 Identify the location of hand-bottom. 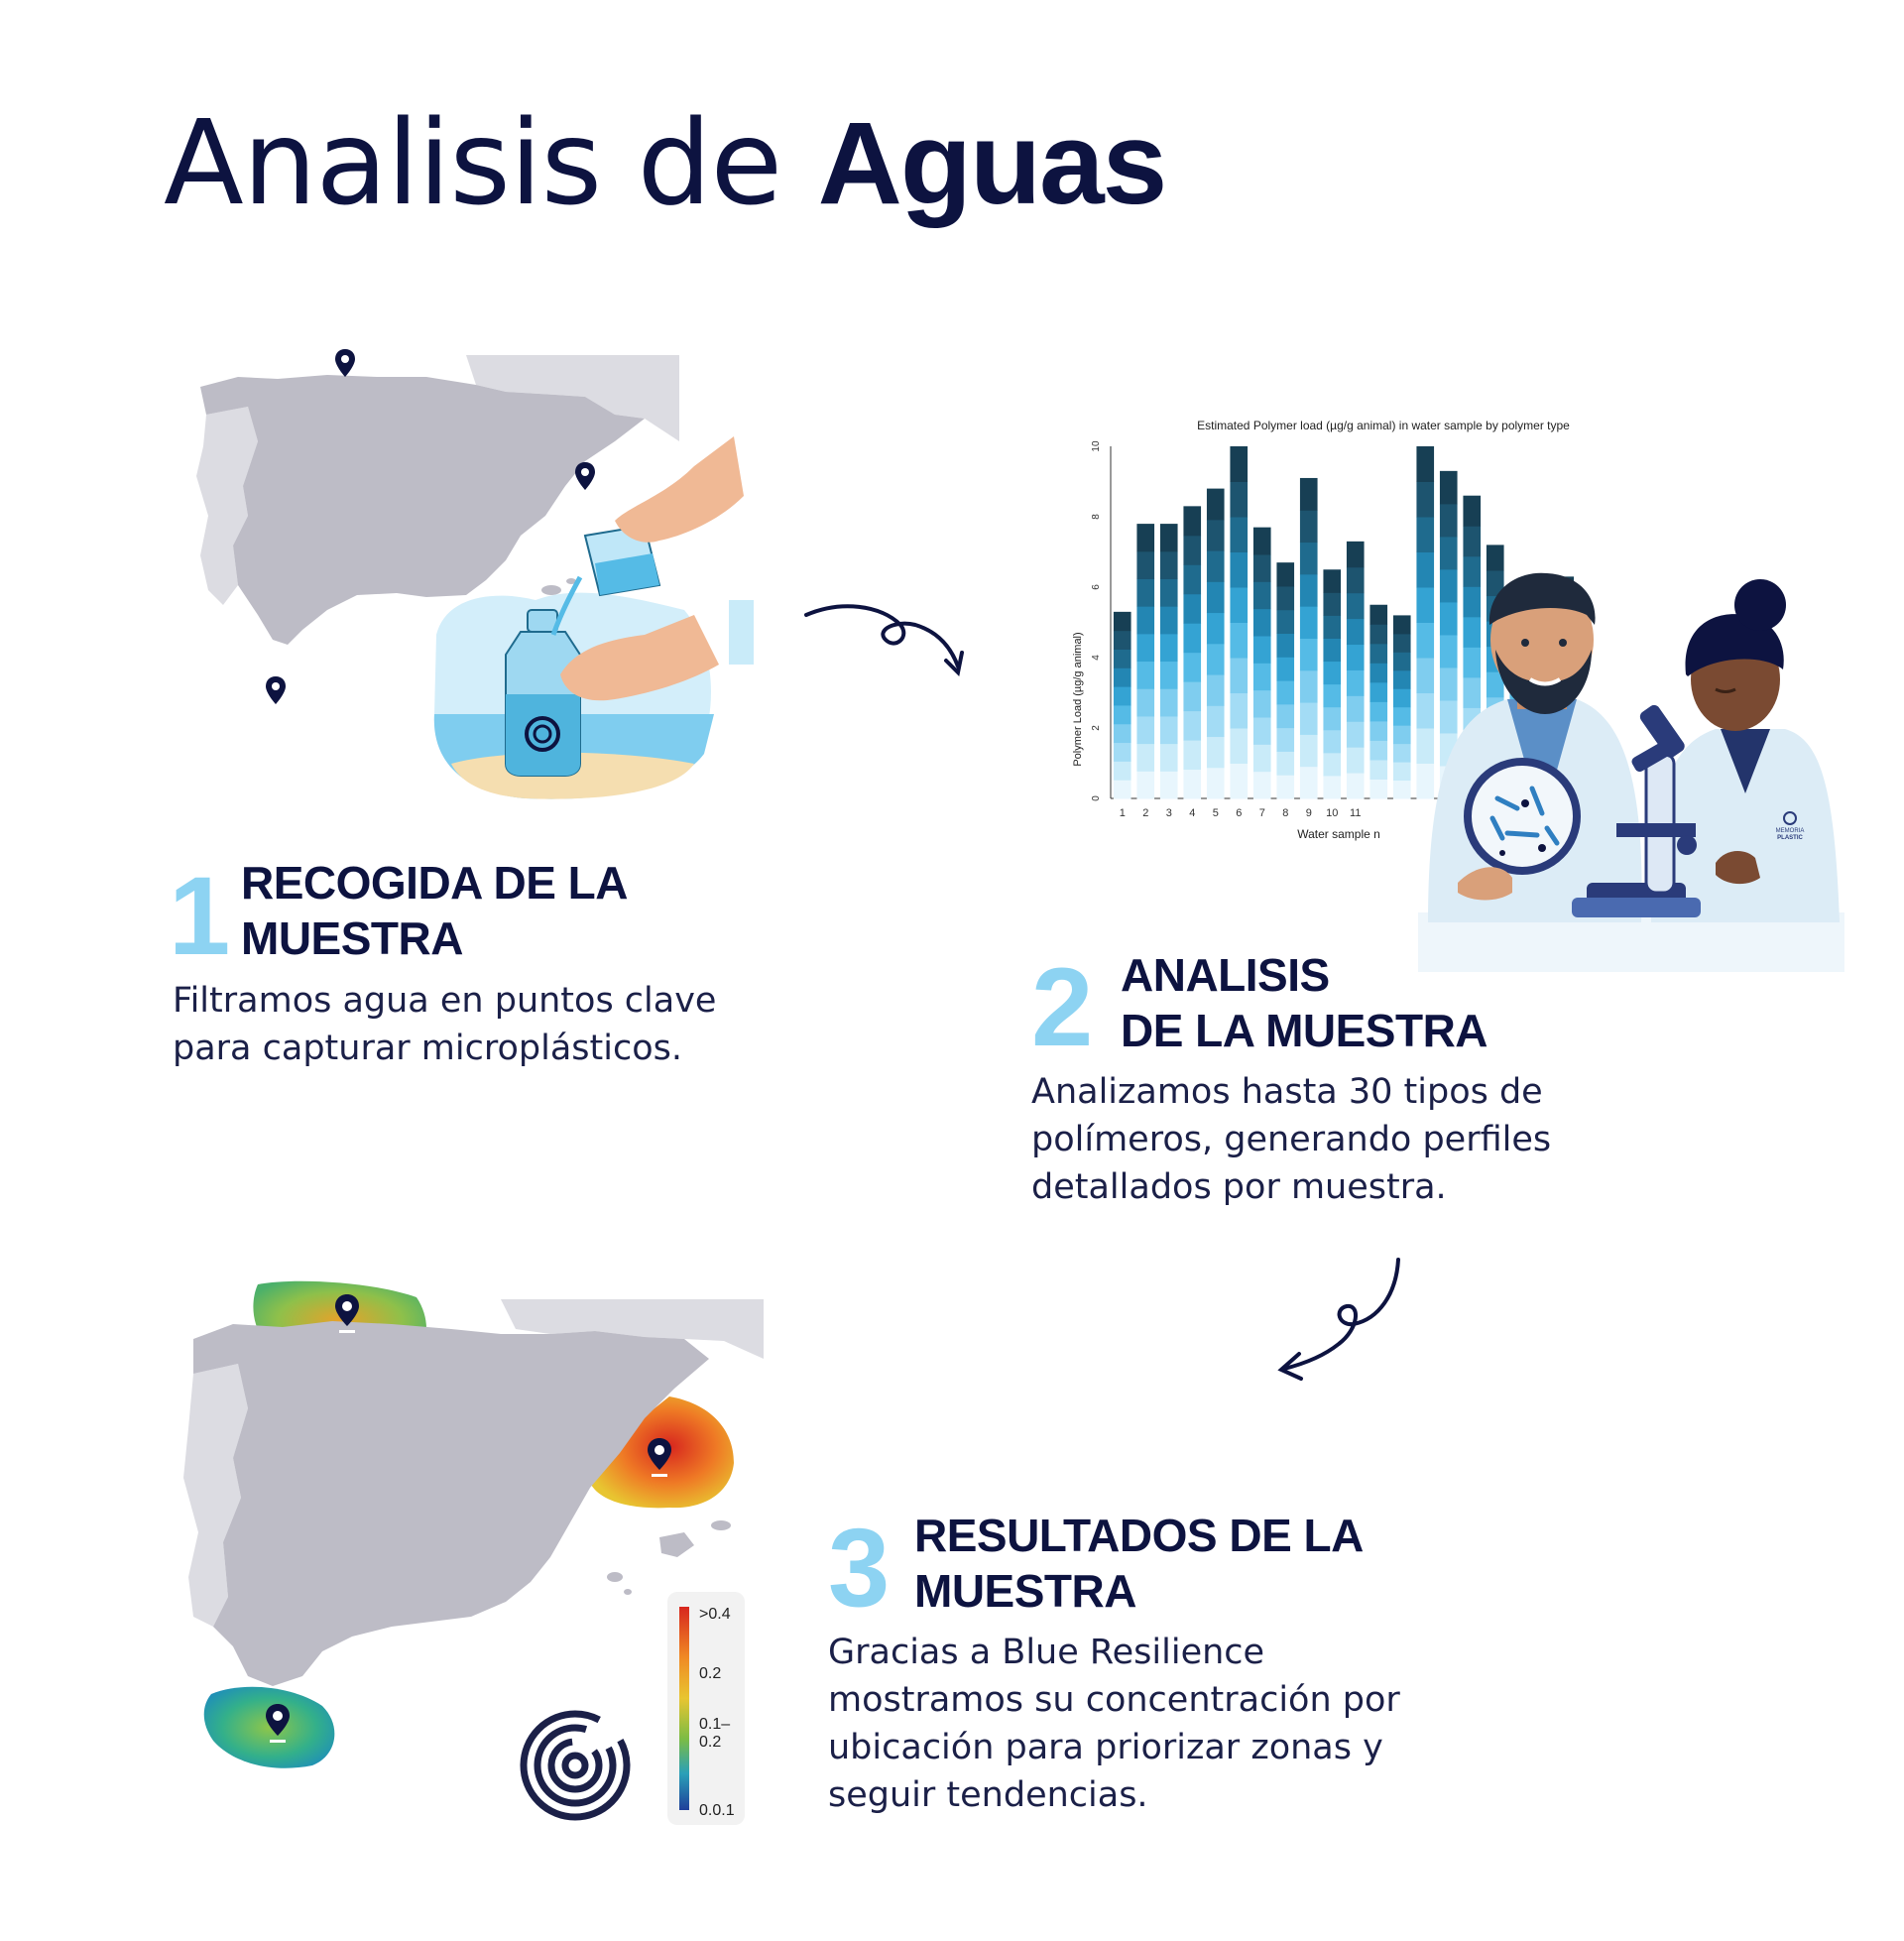
(639, 658).